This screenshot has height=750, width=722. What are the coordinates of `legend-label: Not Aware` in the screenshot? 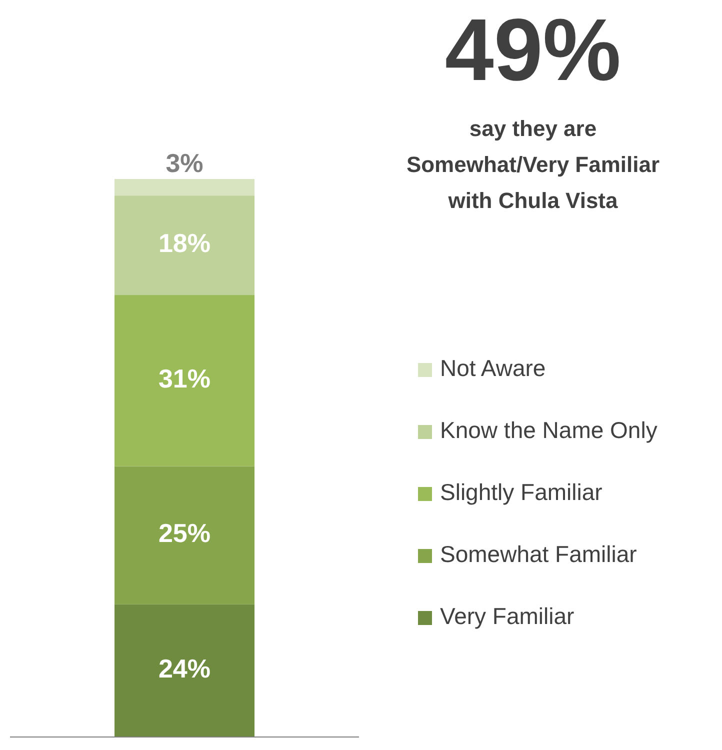 It's located at (493, 368).